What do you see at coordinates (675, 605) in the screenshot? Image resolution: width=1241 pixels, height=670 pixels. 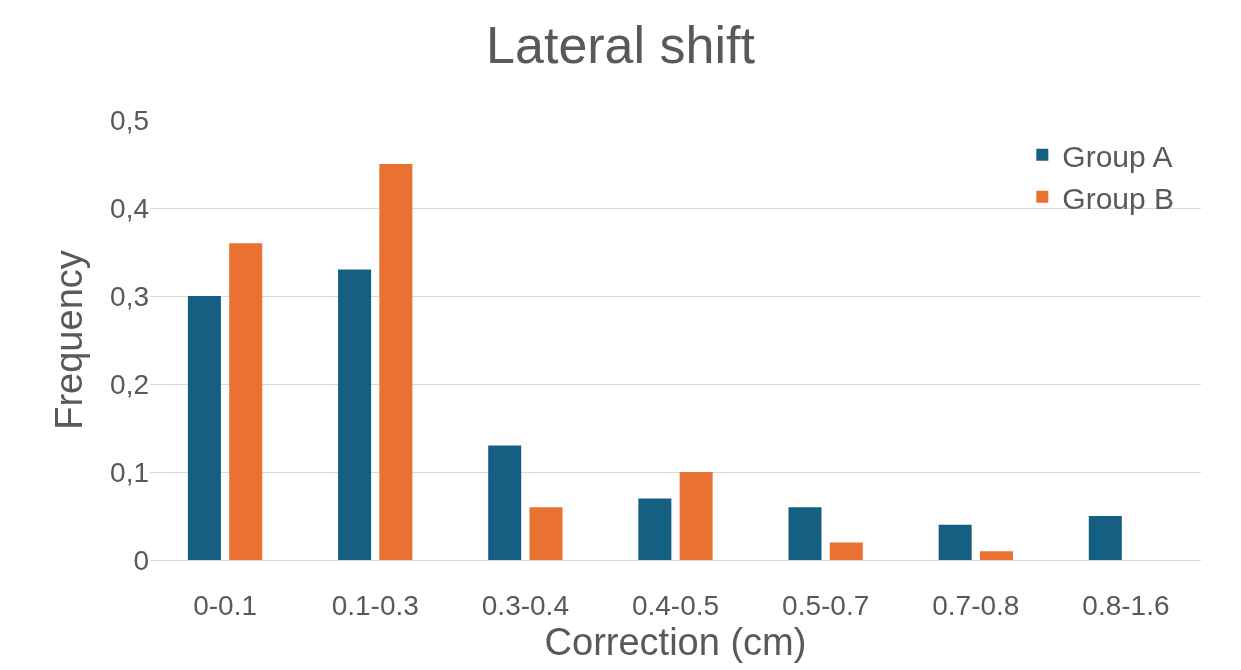 I see `x-tick-label: 0.4-0.5` at bounding box center [675, 605].